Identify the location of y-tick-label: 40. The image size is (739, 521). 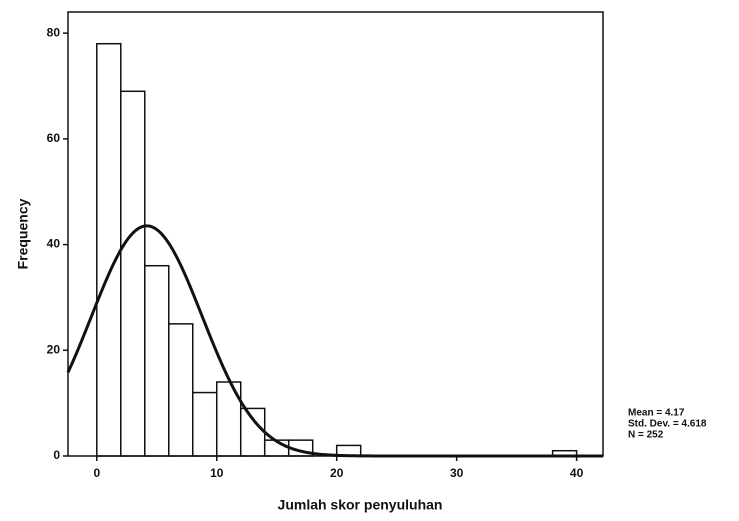
(54, 244).